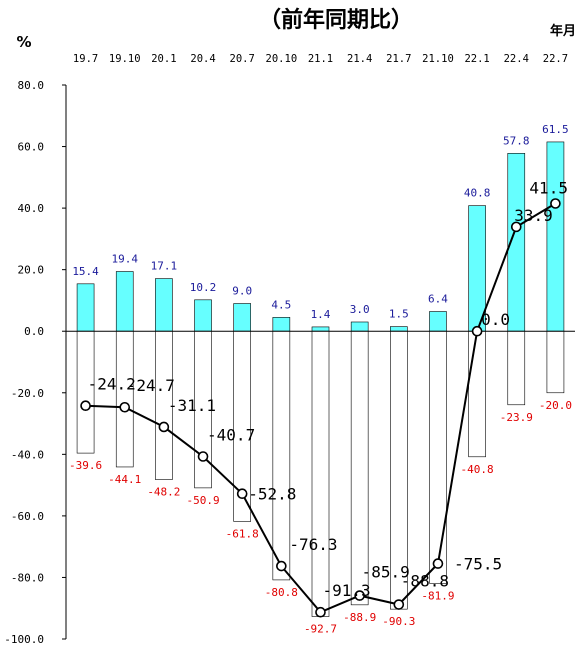  What do you see at coordinates (27, 577) in the screenshot?
I see `y-tick-label: -80.0` at bounding box center [27, 577].